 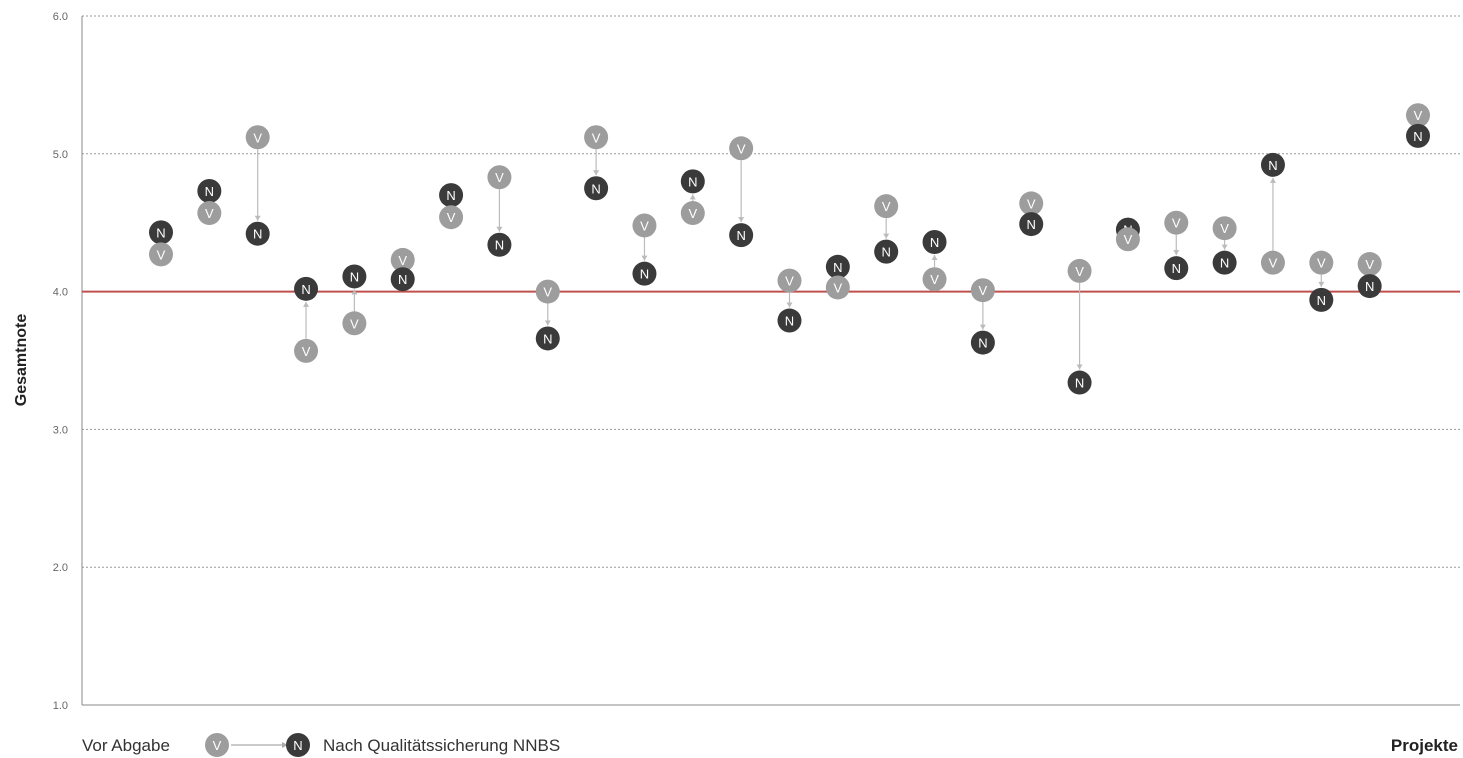 I want to click on legend-before-label: Vor Abgabe, so click(x=126, y=745).